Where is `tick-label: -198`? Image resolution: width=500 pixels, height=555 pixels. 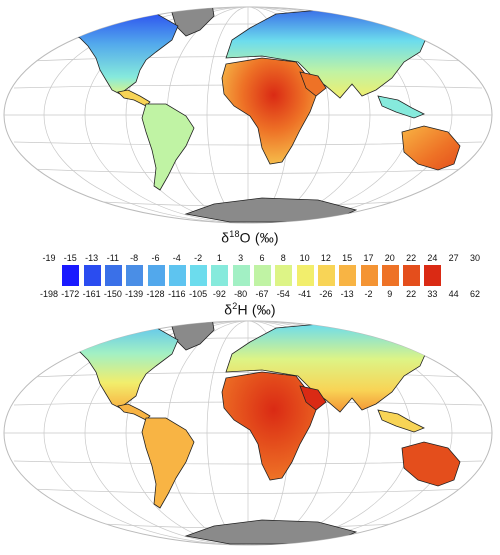 tick-label: -198 is located at coordinates (48, 294).